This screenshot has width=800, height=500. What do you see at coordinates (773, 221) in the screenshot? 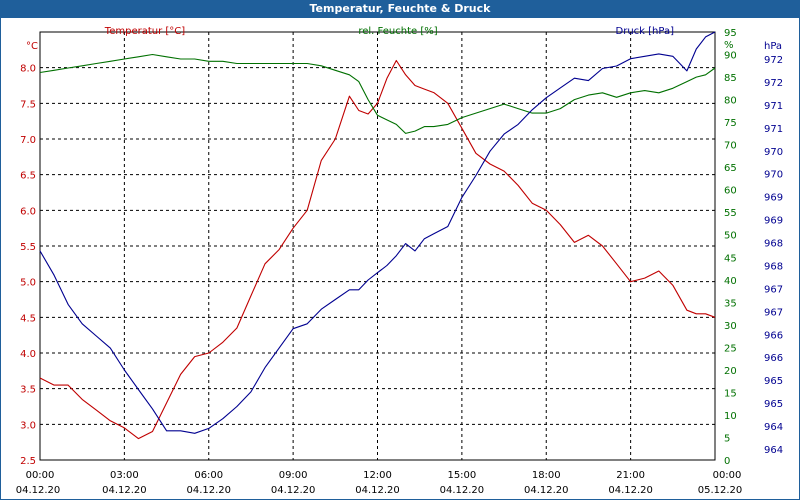
I see `pressure-tick-label-7: 969` at bounding box center [773, 221].